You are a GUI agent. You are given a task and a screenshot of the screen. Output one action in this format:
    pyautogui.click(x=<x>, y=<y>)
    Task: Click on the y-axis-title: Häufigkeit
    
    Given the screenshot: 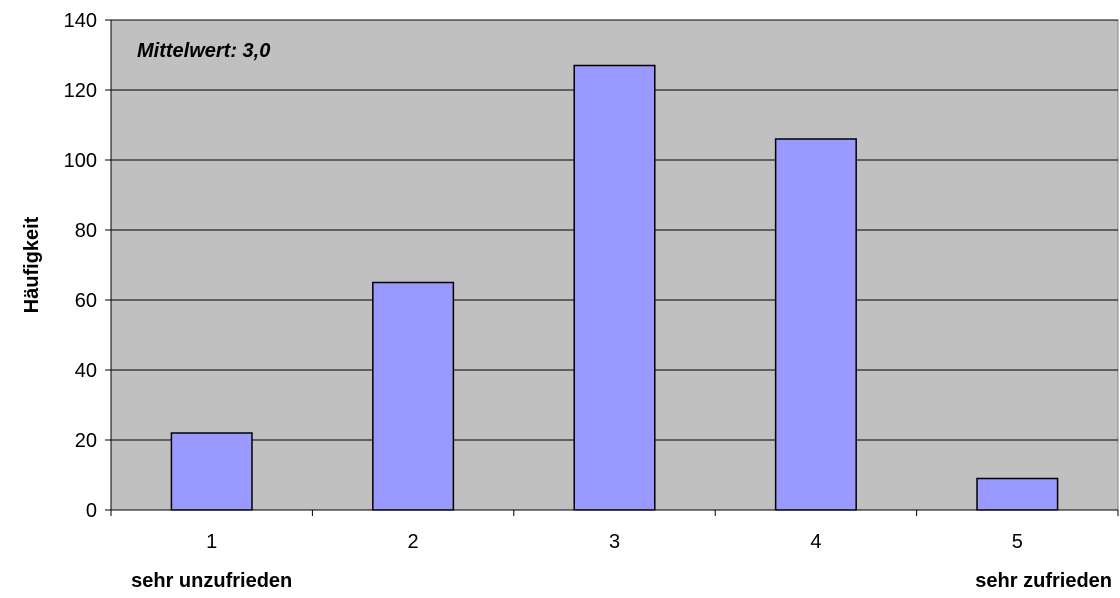 What is the action you would take?
    pyautogui.click(x=32, y=264)
    